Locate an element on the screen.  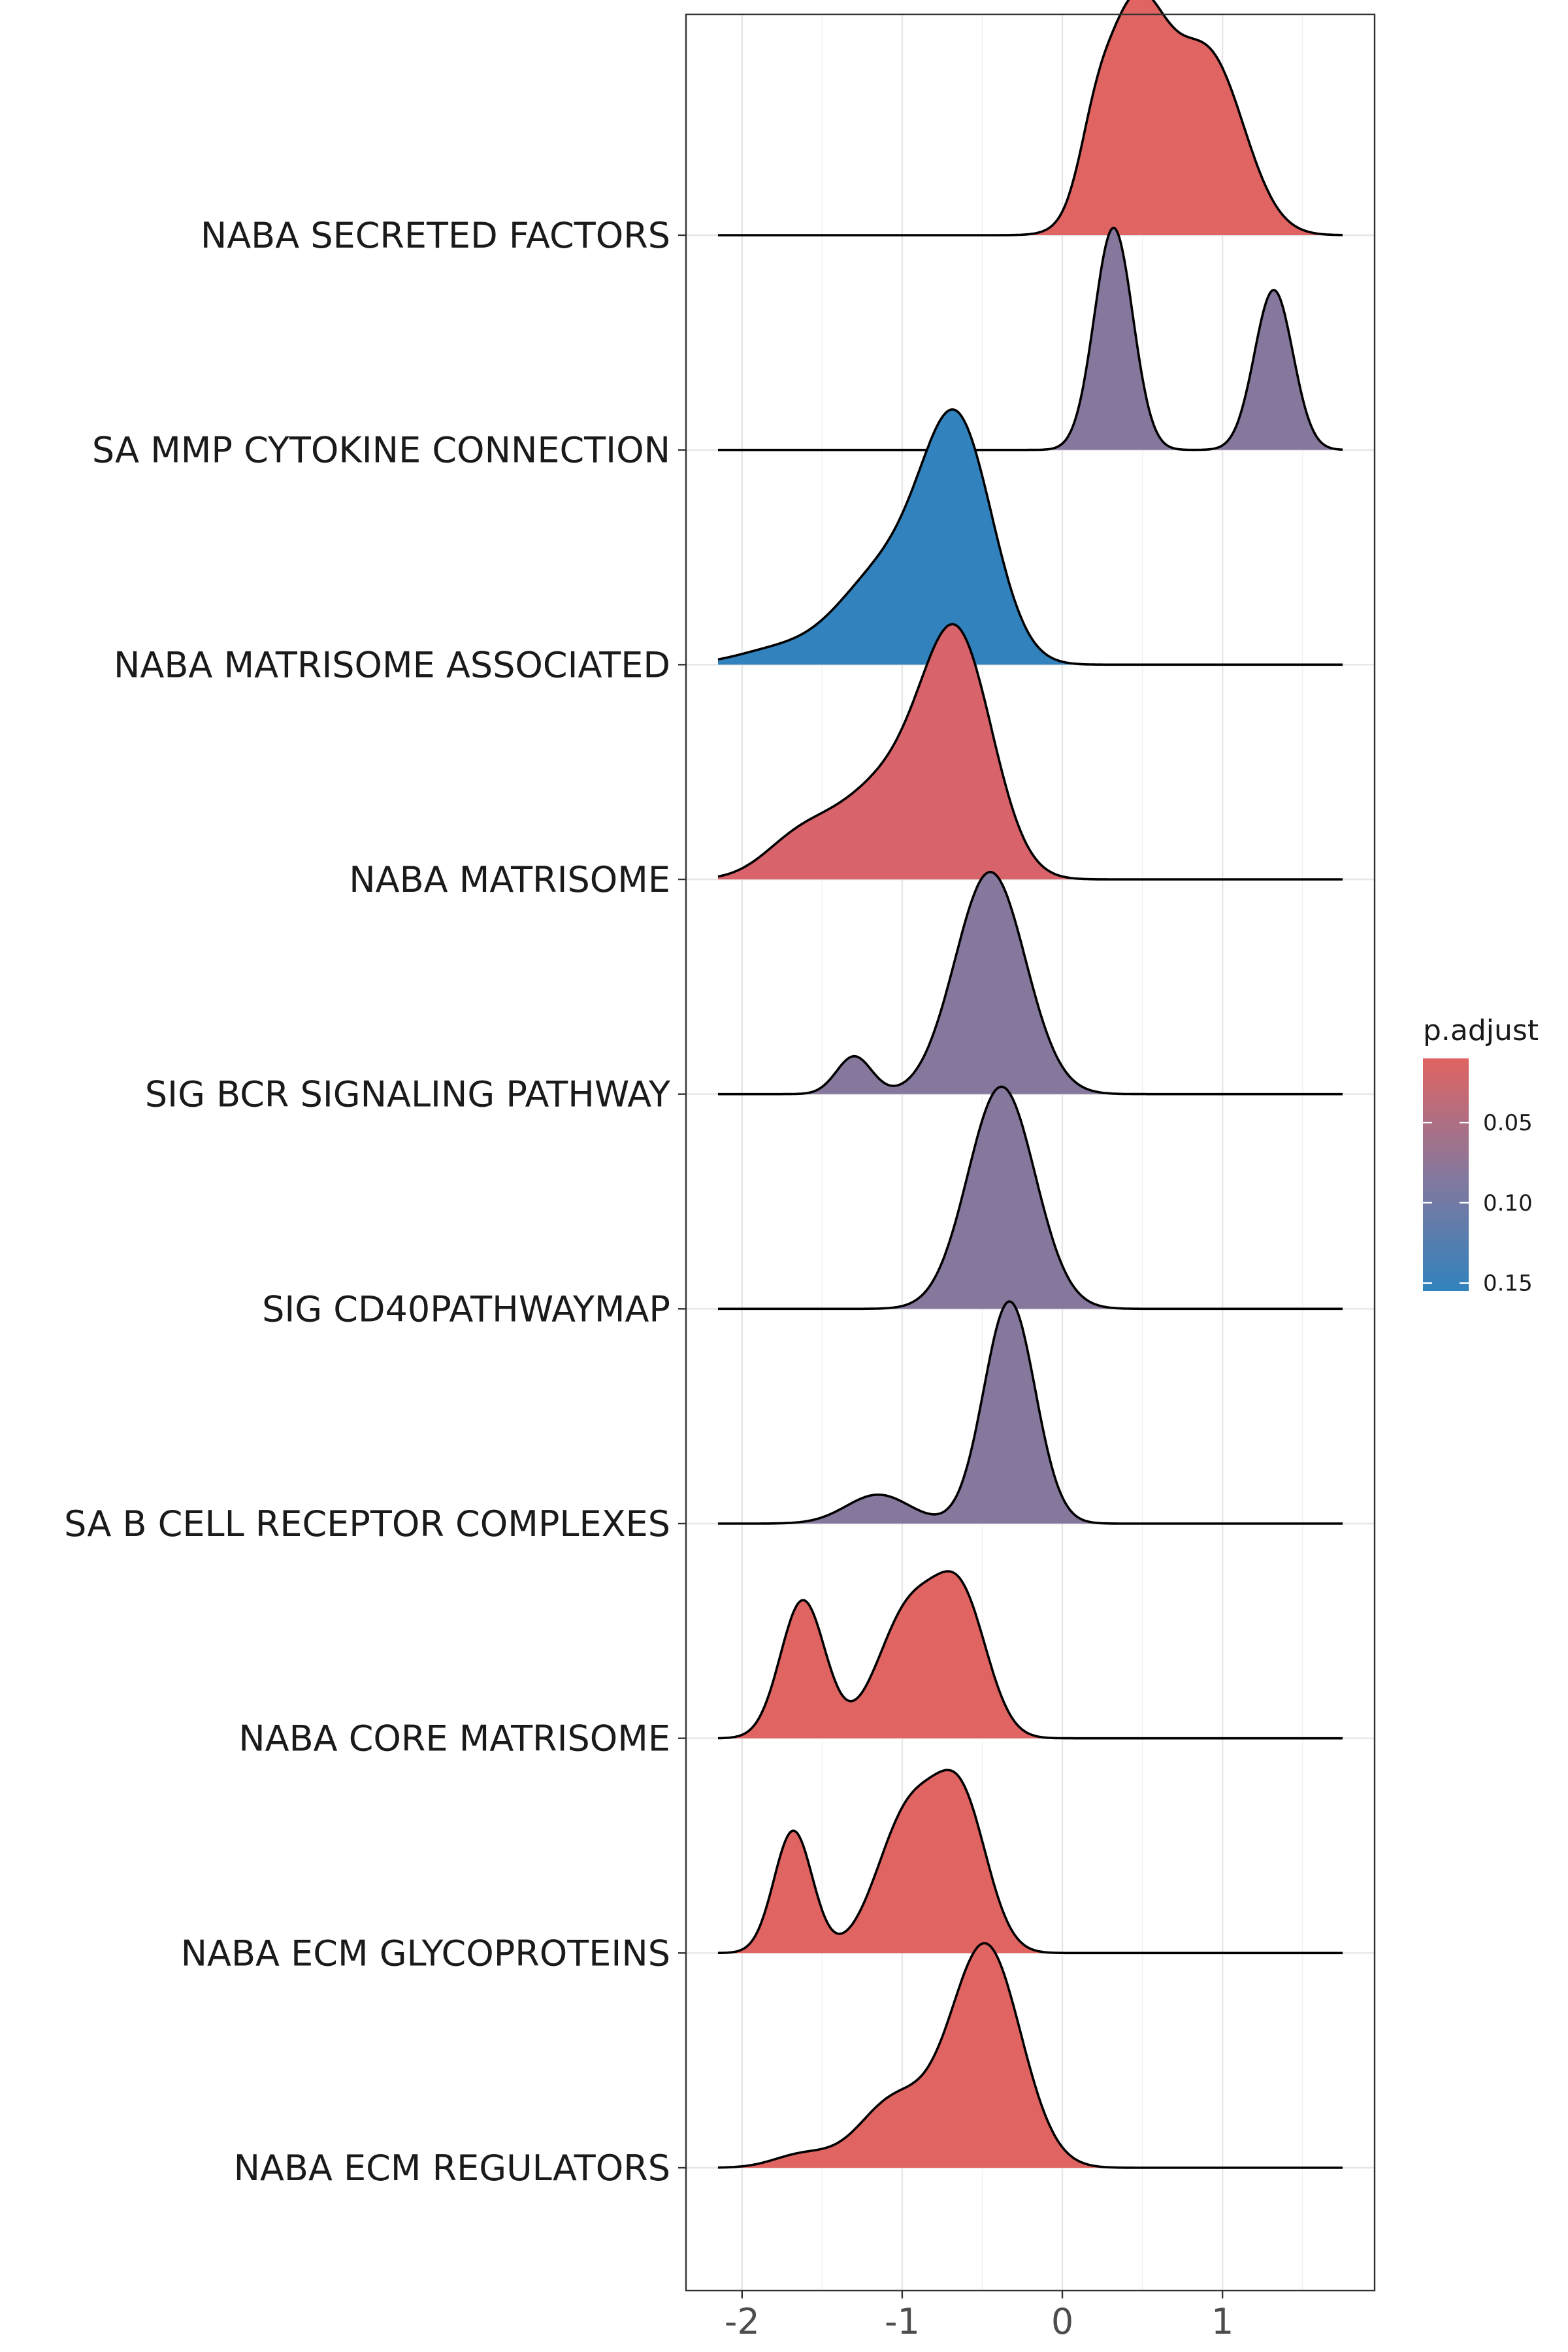
legend-tick-label: 0.10 is located at coordinates (1508, 1203).